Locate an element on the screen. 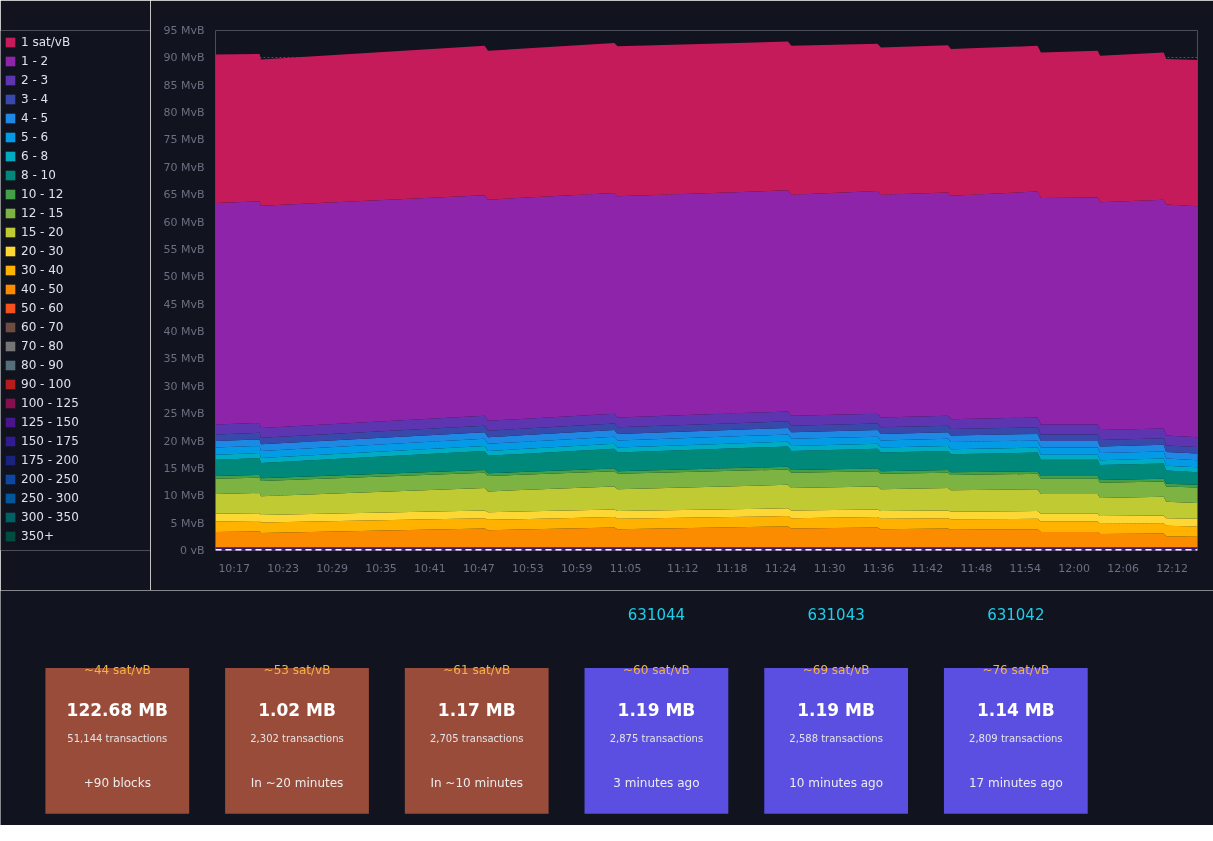  y-tick-label: 25 MvB is located at coordinates (184, 414).